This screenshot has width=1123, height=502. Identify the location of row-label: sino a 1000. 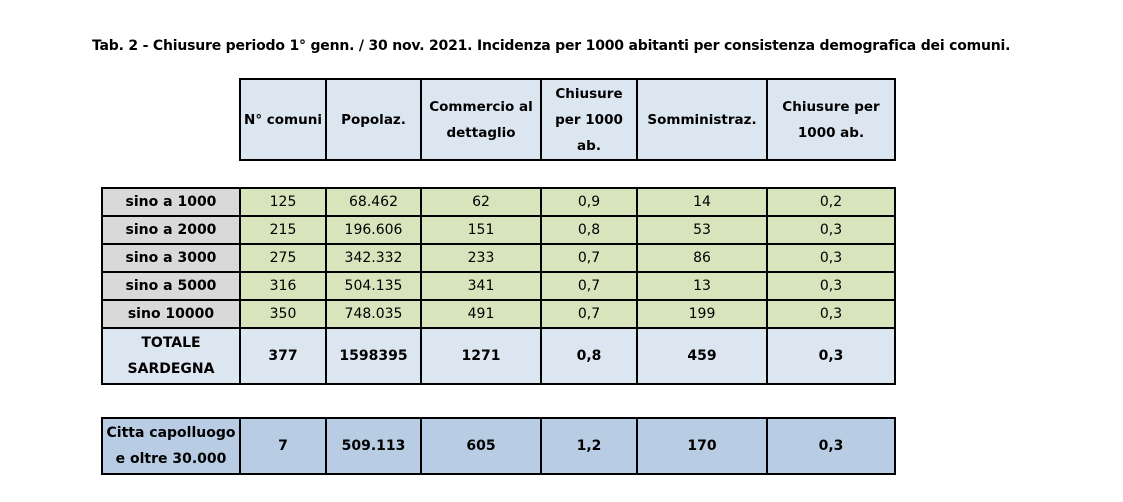
(171, 202).